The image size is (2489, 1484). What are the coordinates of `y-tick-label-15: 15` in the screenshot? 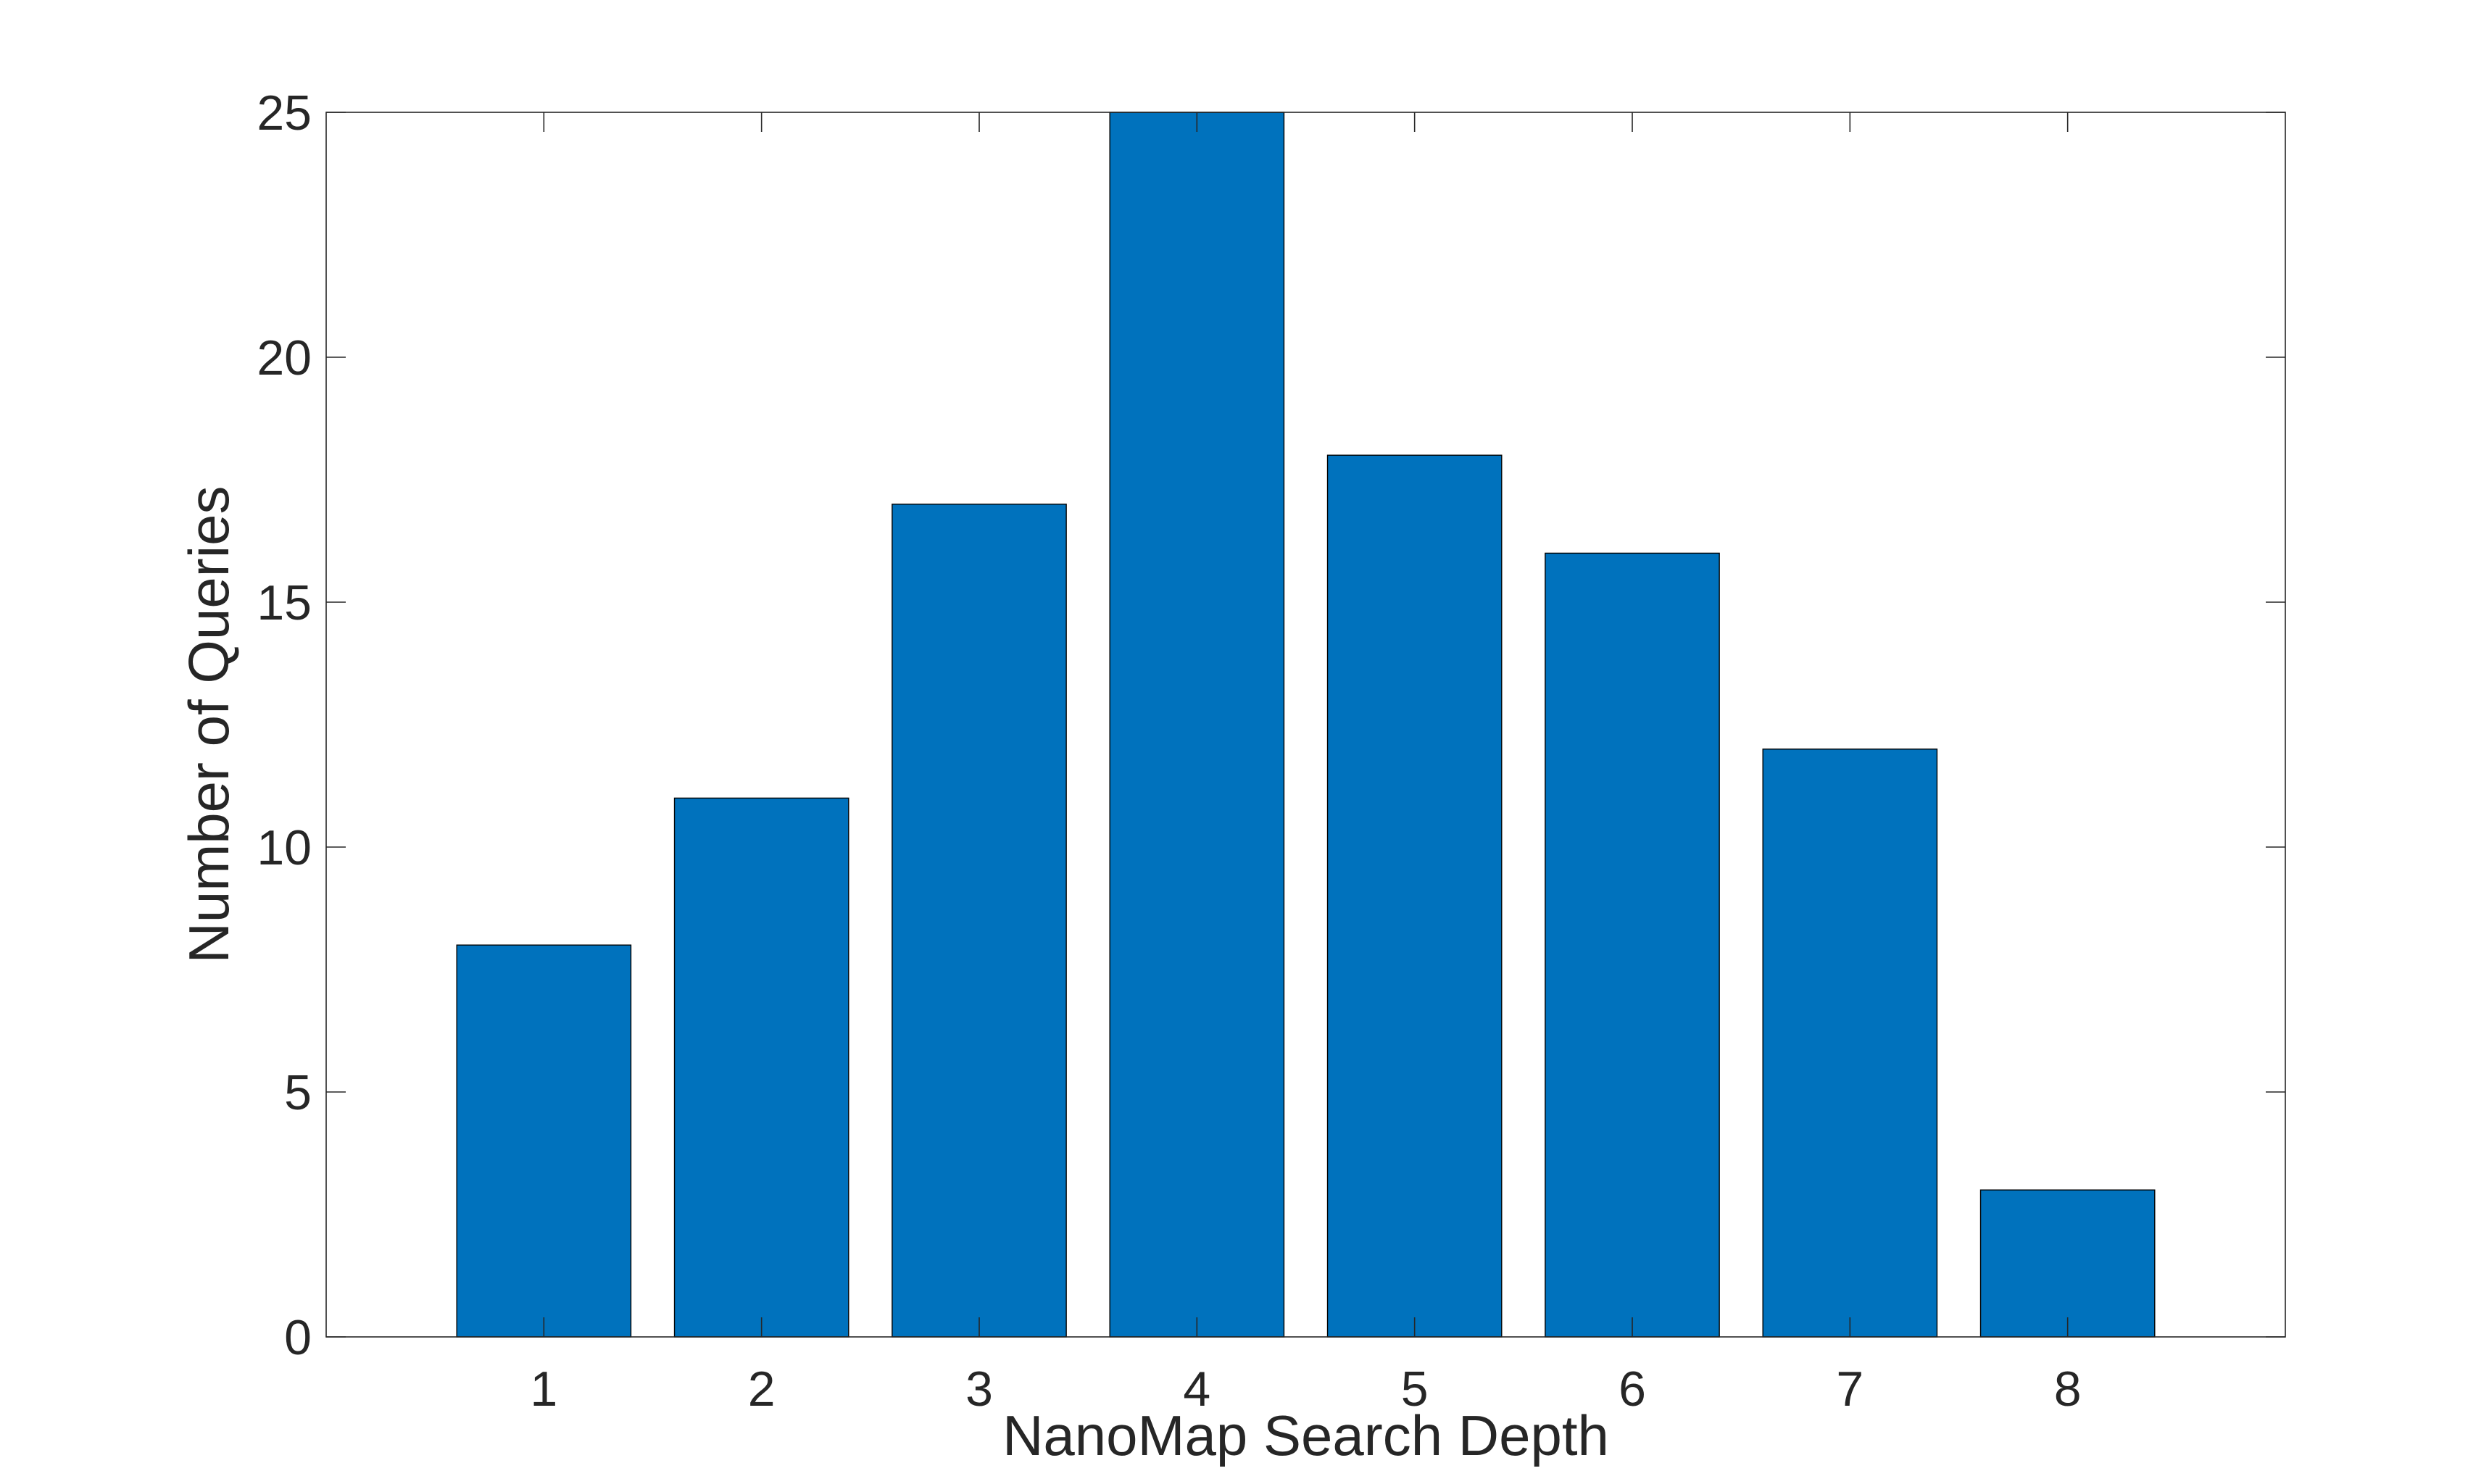 It's located at (284, 603).